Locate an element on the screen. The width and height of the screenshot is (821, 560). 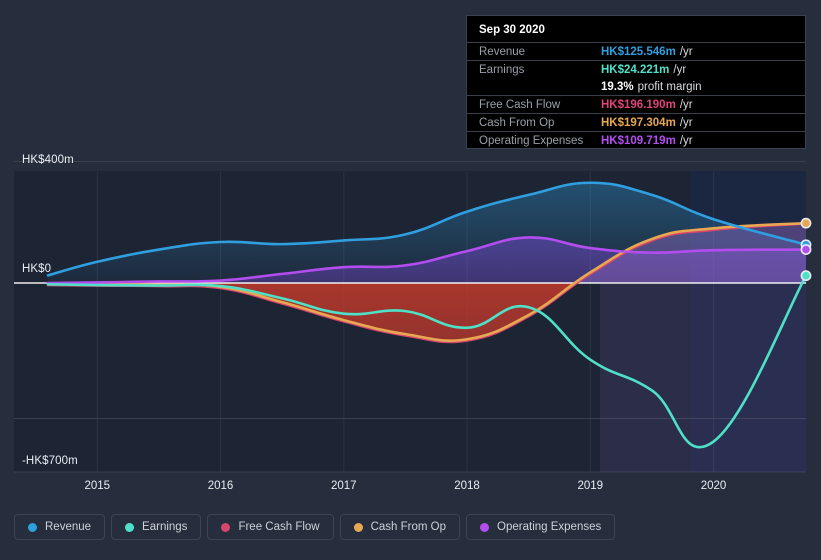
legend-item-label: Operating Expenses is located at coordinates (549, 527).